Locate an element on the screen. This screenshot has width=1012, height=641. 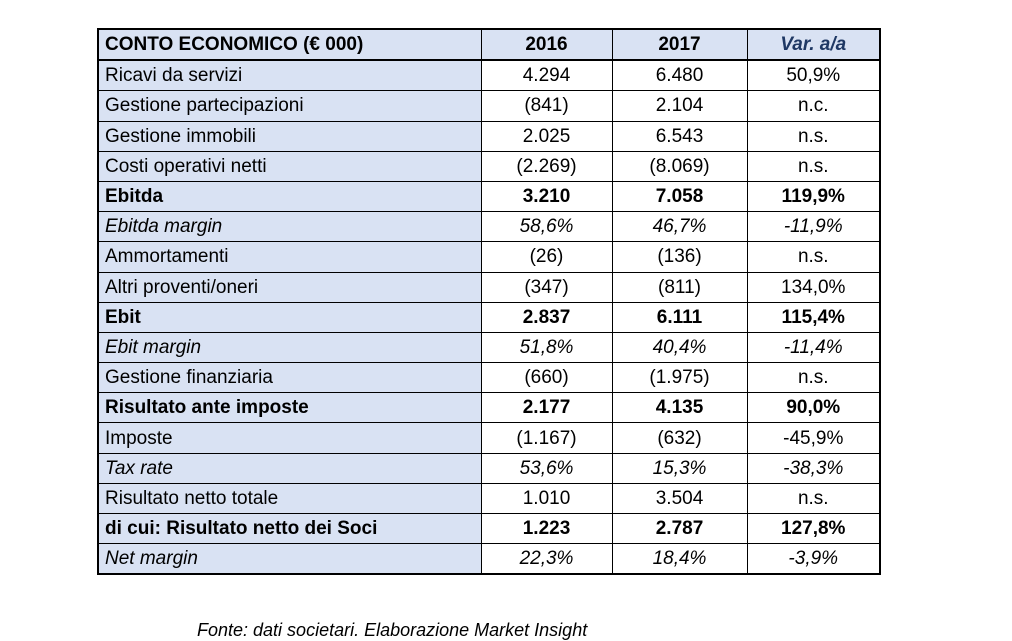
value-2016-cell: 58,6% is located at coordinates (546, 227).